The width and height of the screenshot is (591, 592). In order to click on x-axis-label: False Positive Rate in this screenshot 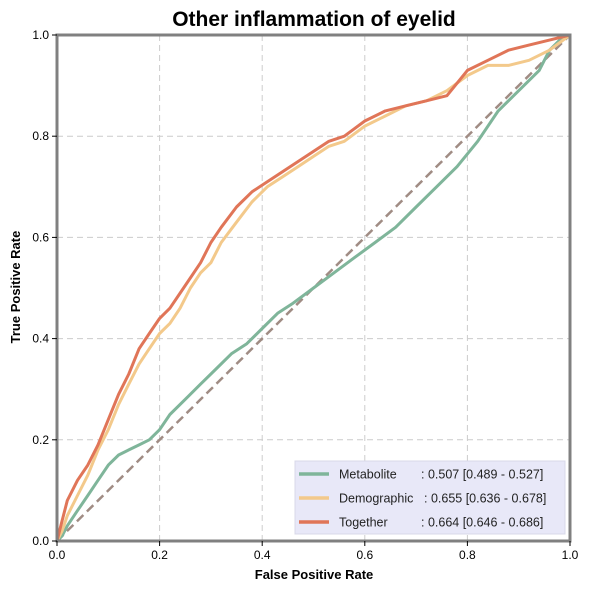, I will do `click(314, 574)`.